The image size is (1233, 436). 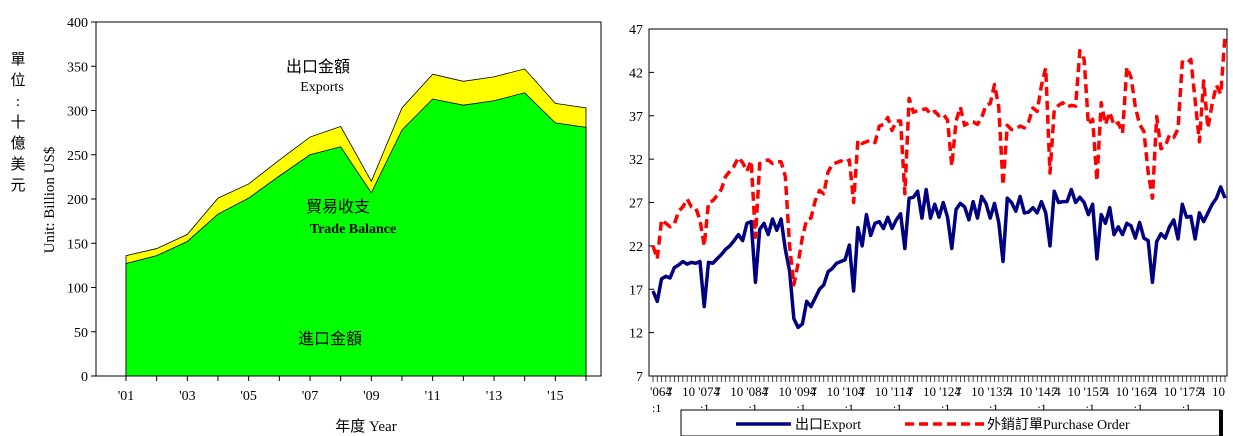 I want to click on legend: 出口Export 外銷訂單Purchase Order, so click(x=951, y=422).